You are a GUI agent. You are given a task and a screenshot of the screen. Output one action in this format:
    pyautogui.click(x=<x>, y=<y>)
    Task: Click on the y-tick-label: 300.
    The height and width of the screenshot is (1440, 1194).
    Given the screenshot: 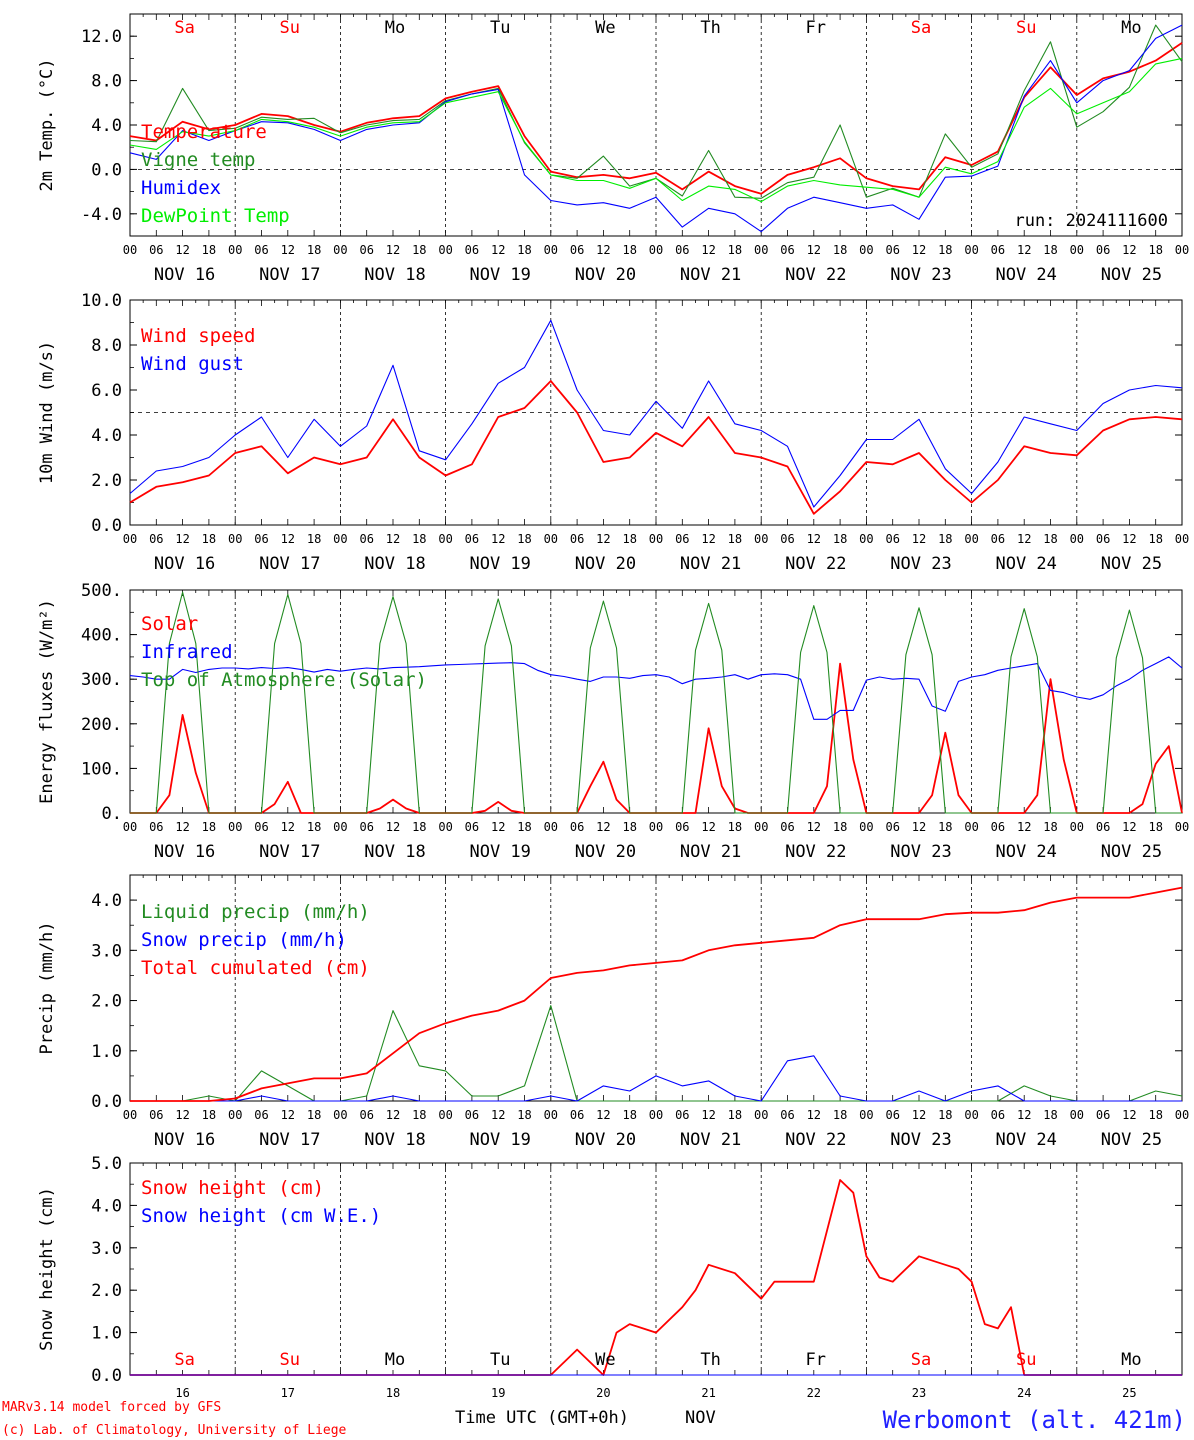 What is the action you would take?
    pyautogui.click(x=101, y=680)
    